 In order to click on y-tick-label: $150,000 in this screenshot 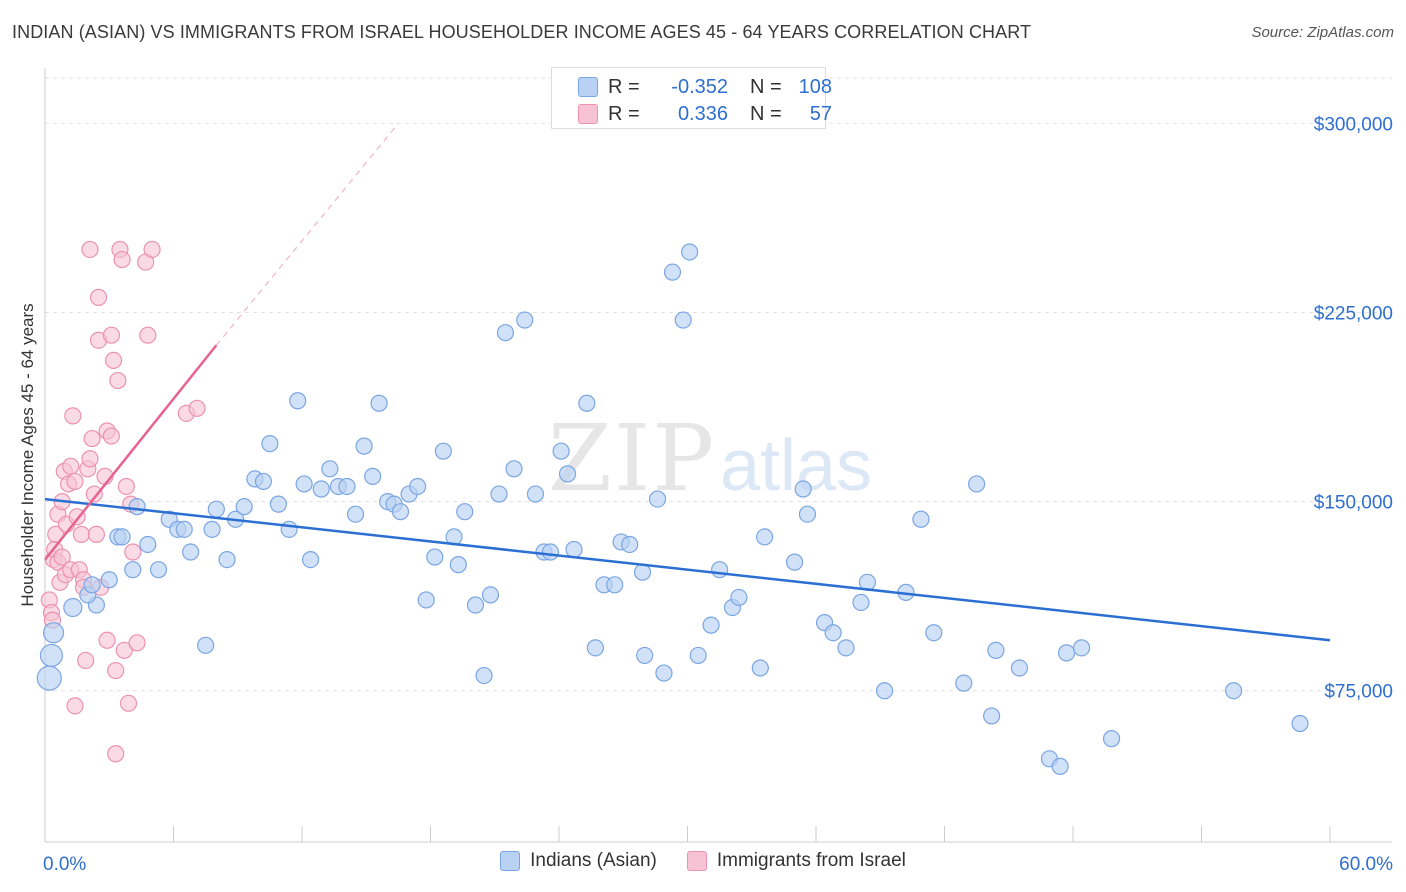, I will do `click(1353, 503)`.